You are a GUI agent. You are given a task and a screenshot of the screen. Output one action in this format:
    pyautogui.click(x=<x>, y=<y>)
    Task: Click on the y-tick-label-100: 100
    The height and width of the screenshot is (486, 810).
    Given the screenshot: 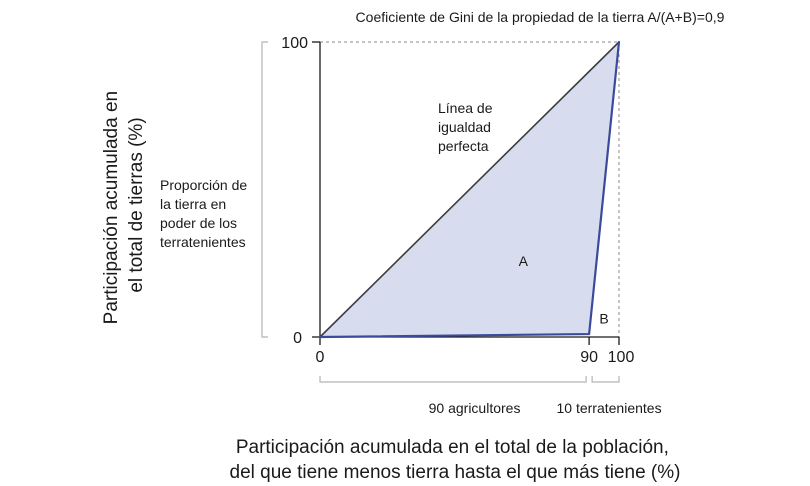 What is the action you would take?
    pyautogui.click(x=294, y=43)
    